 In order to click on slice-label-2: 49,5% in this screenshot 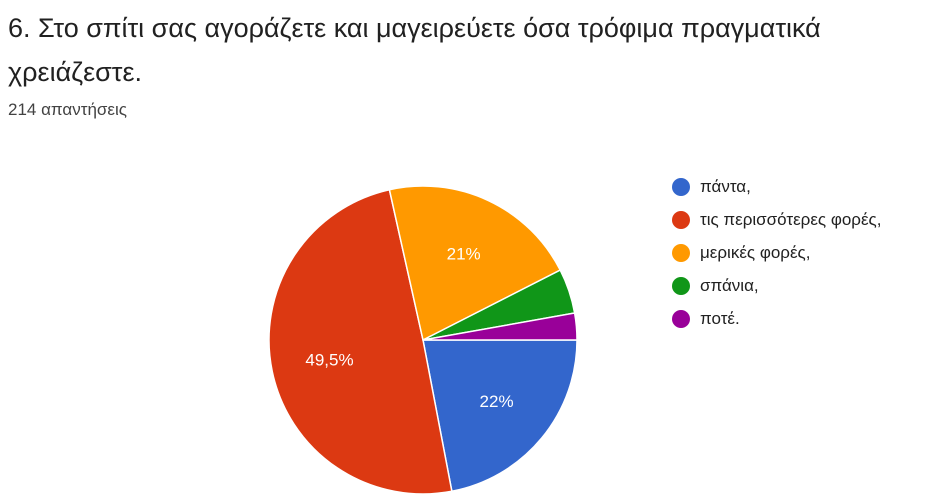, I will do `click(329, 359)`.